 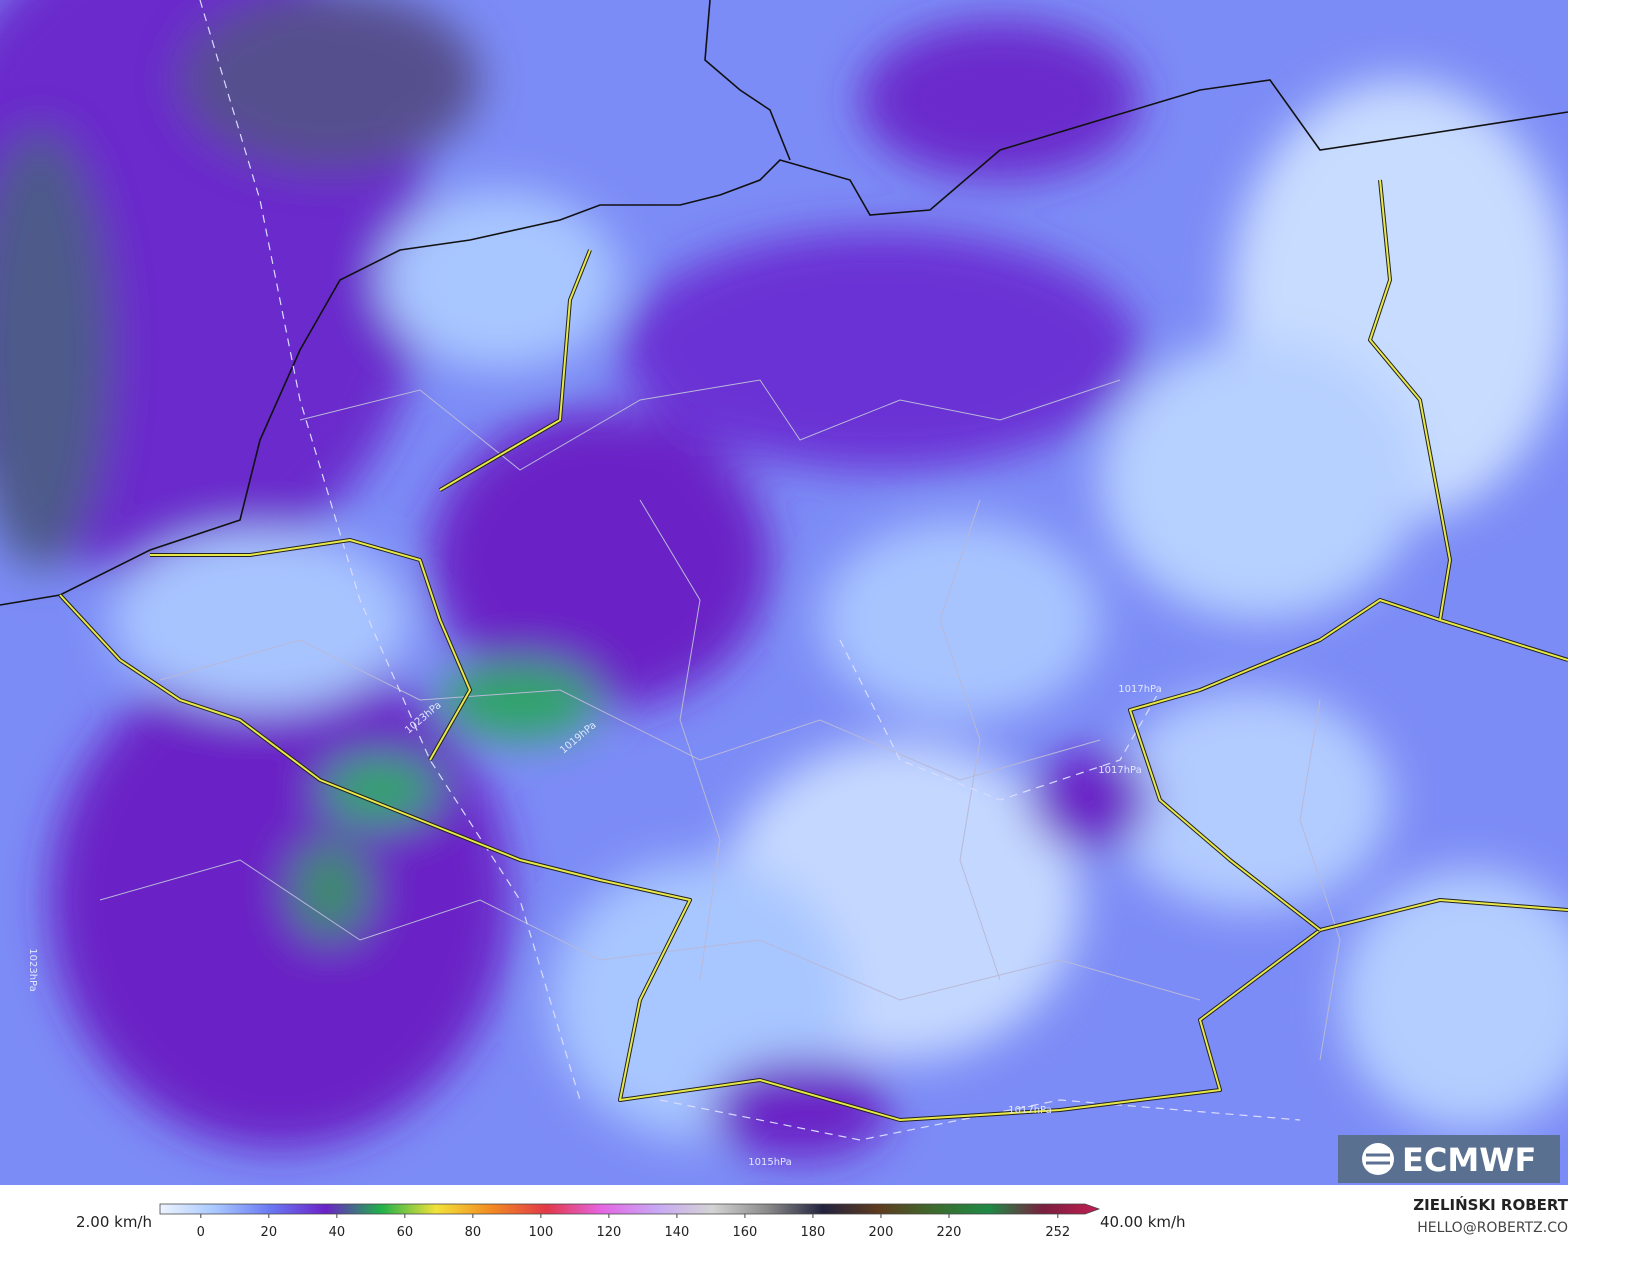 What do you see at coordinates (630, 1209) in the screenshot?
I see `colorbar-bar` at bounding box center [630, 1209].